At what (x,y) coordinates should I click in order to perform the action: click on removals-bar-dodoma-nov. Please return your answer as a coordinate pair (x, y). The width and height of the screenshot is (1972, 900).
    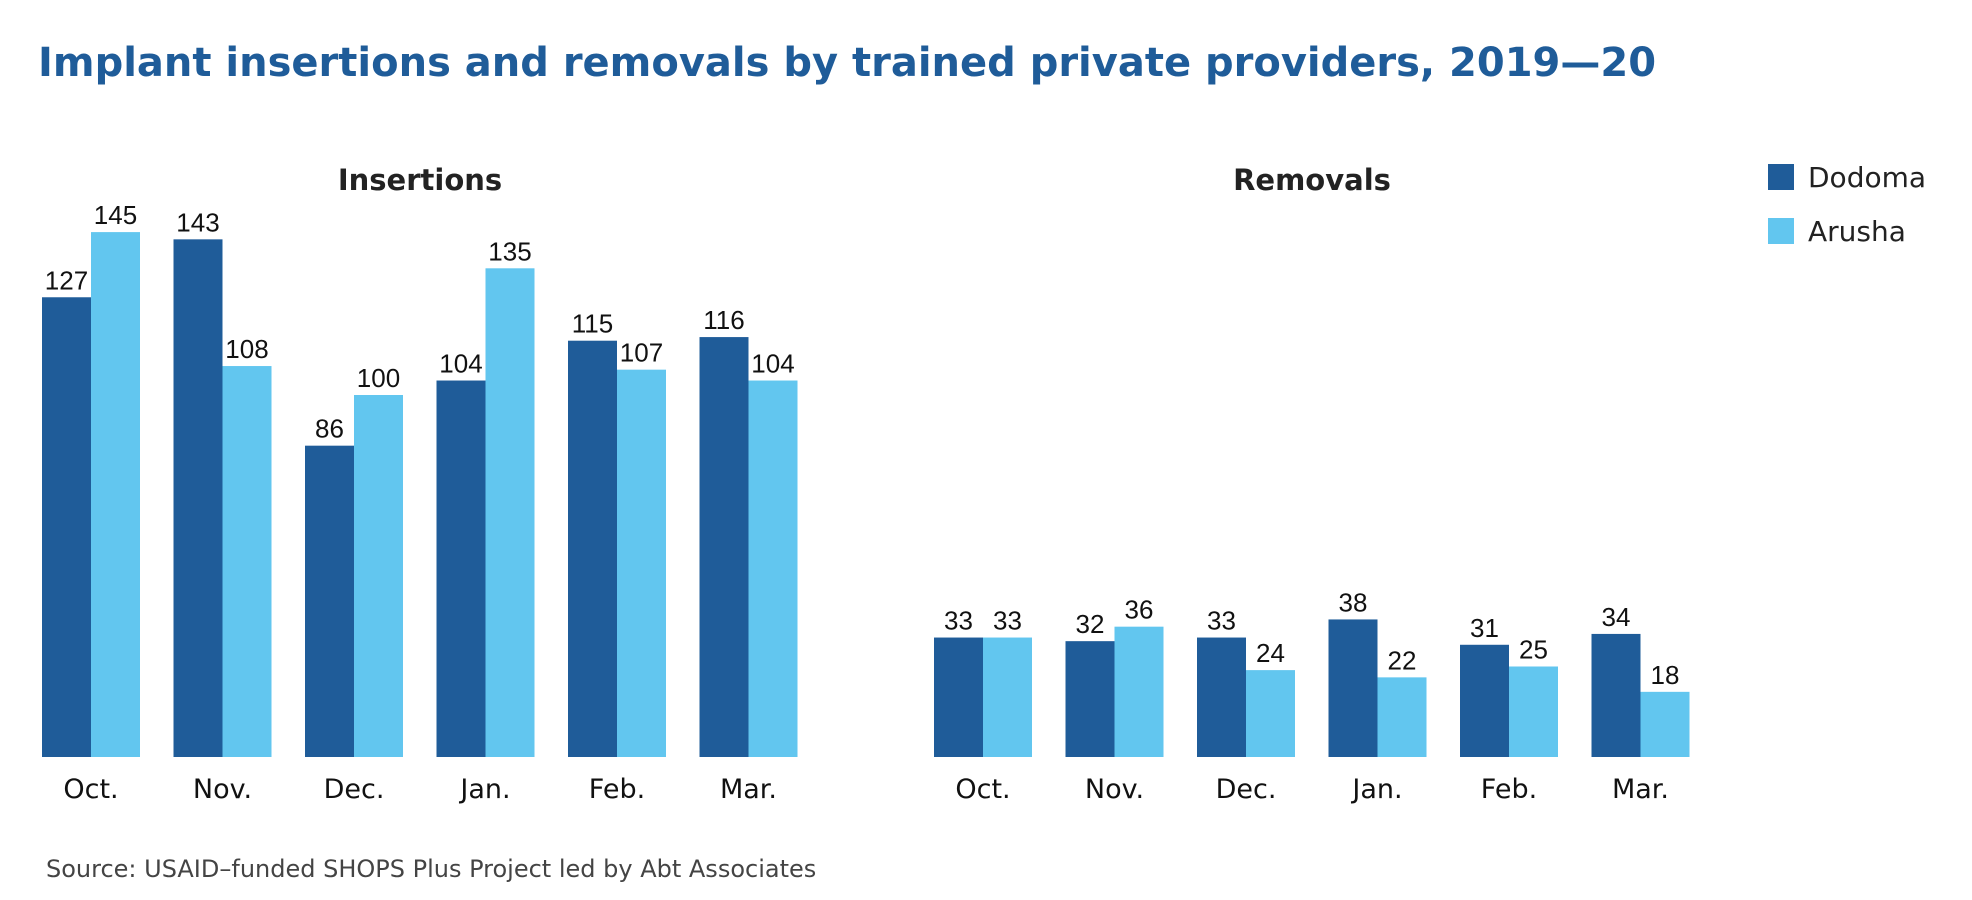
    Looking at the image, I should click on (1090, 699).